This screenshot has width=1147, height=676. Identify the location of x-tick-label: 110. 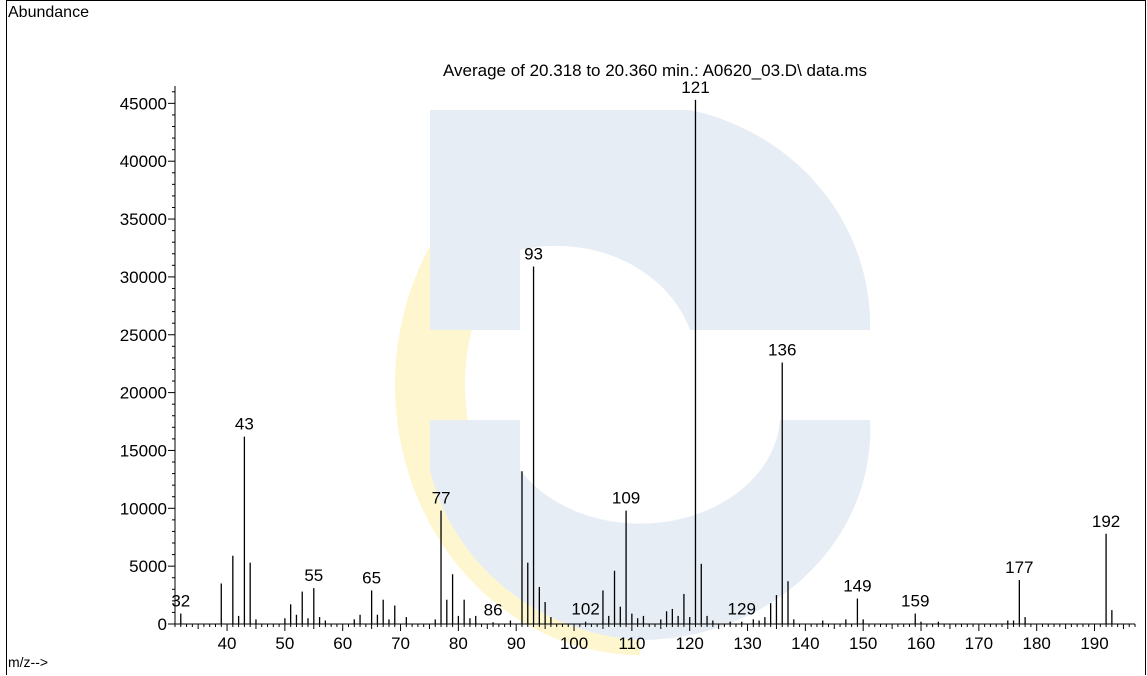
(631, 643).